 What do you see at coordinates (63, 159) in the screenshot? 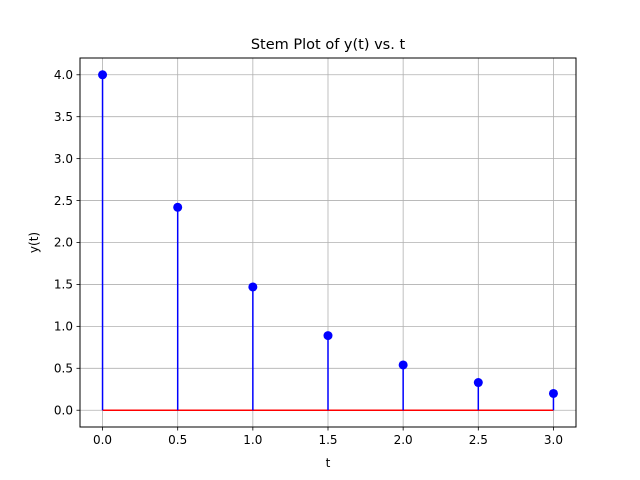
I see `y-tick-label: 3.0` at bounding box center [63, 159].